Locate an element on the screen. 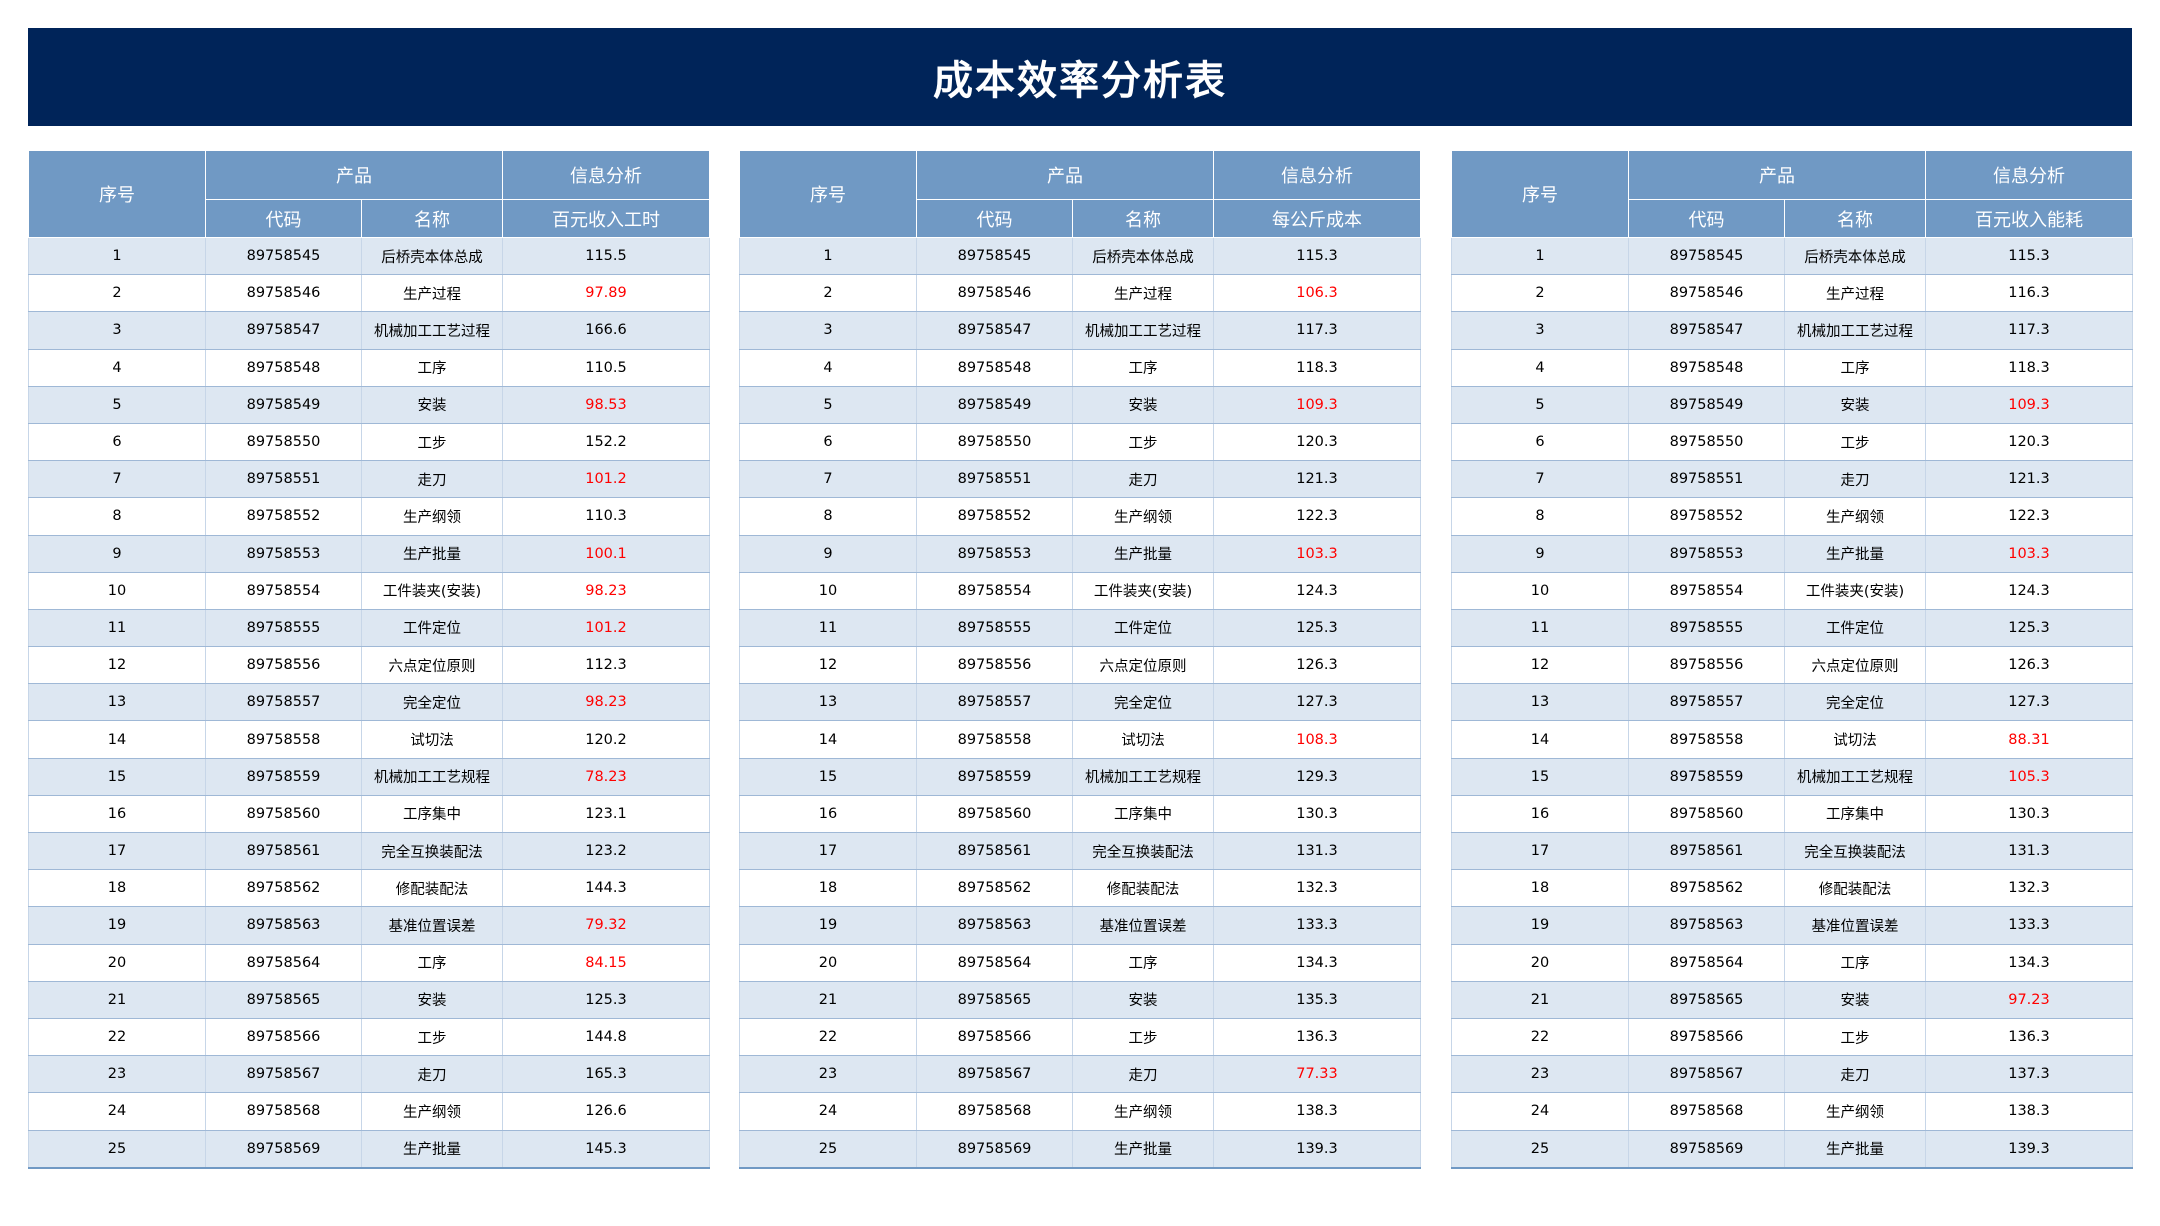 This screenshot has height=1226, width=2160. table-row: 1 89758545 后桥壳本体总成 115.3 is located at coordinates (1792, 256).